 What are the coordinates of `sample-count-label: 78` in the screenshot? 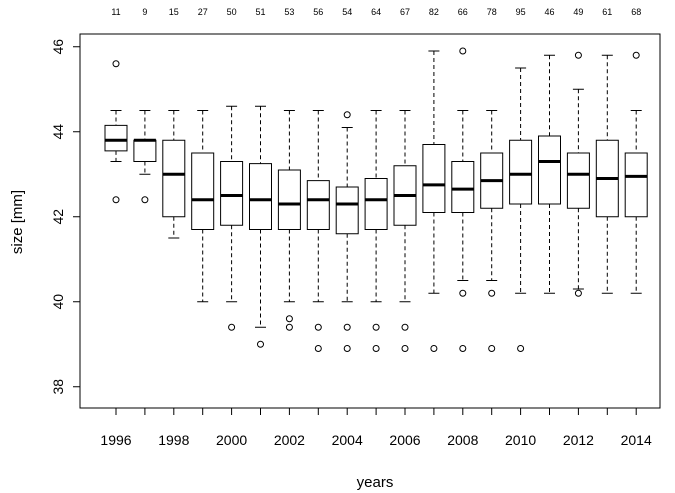 It's located at (492, 12).